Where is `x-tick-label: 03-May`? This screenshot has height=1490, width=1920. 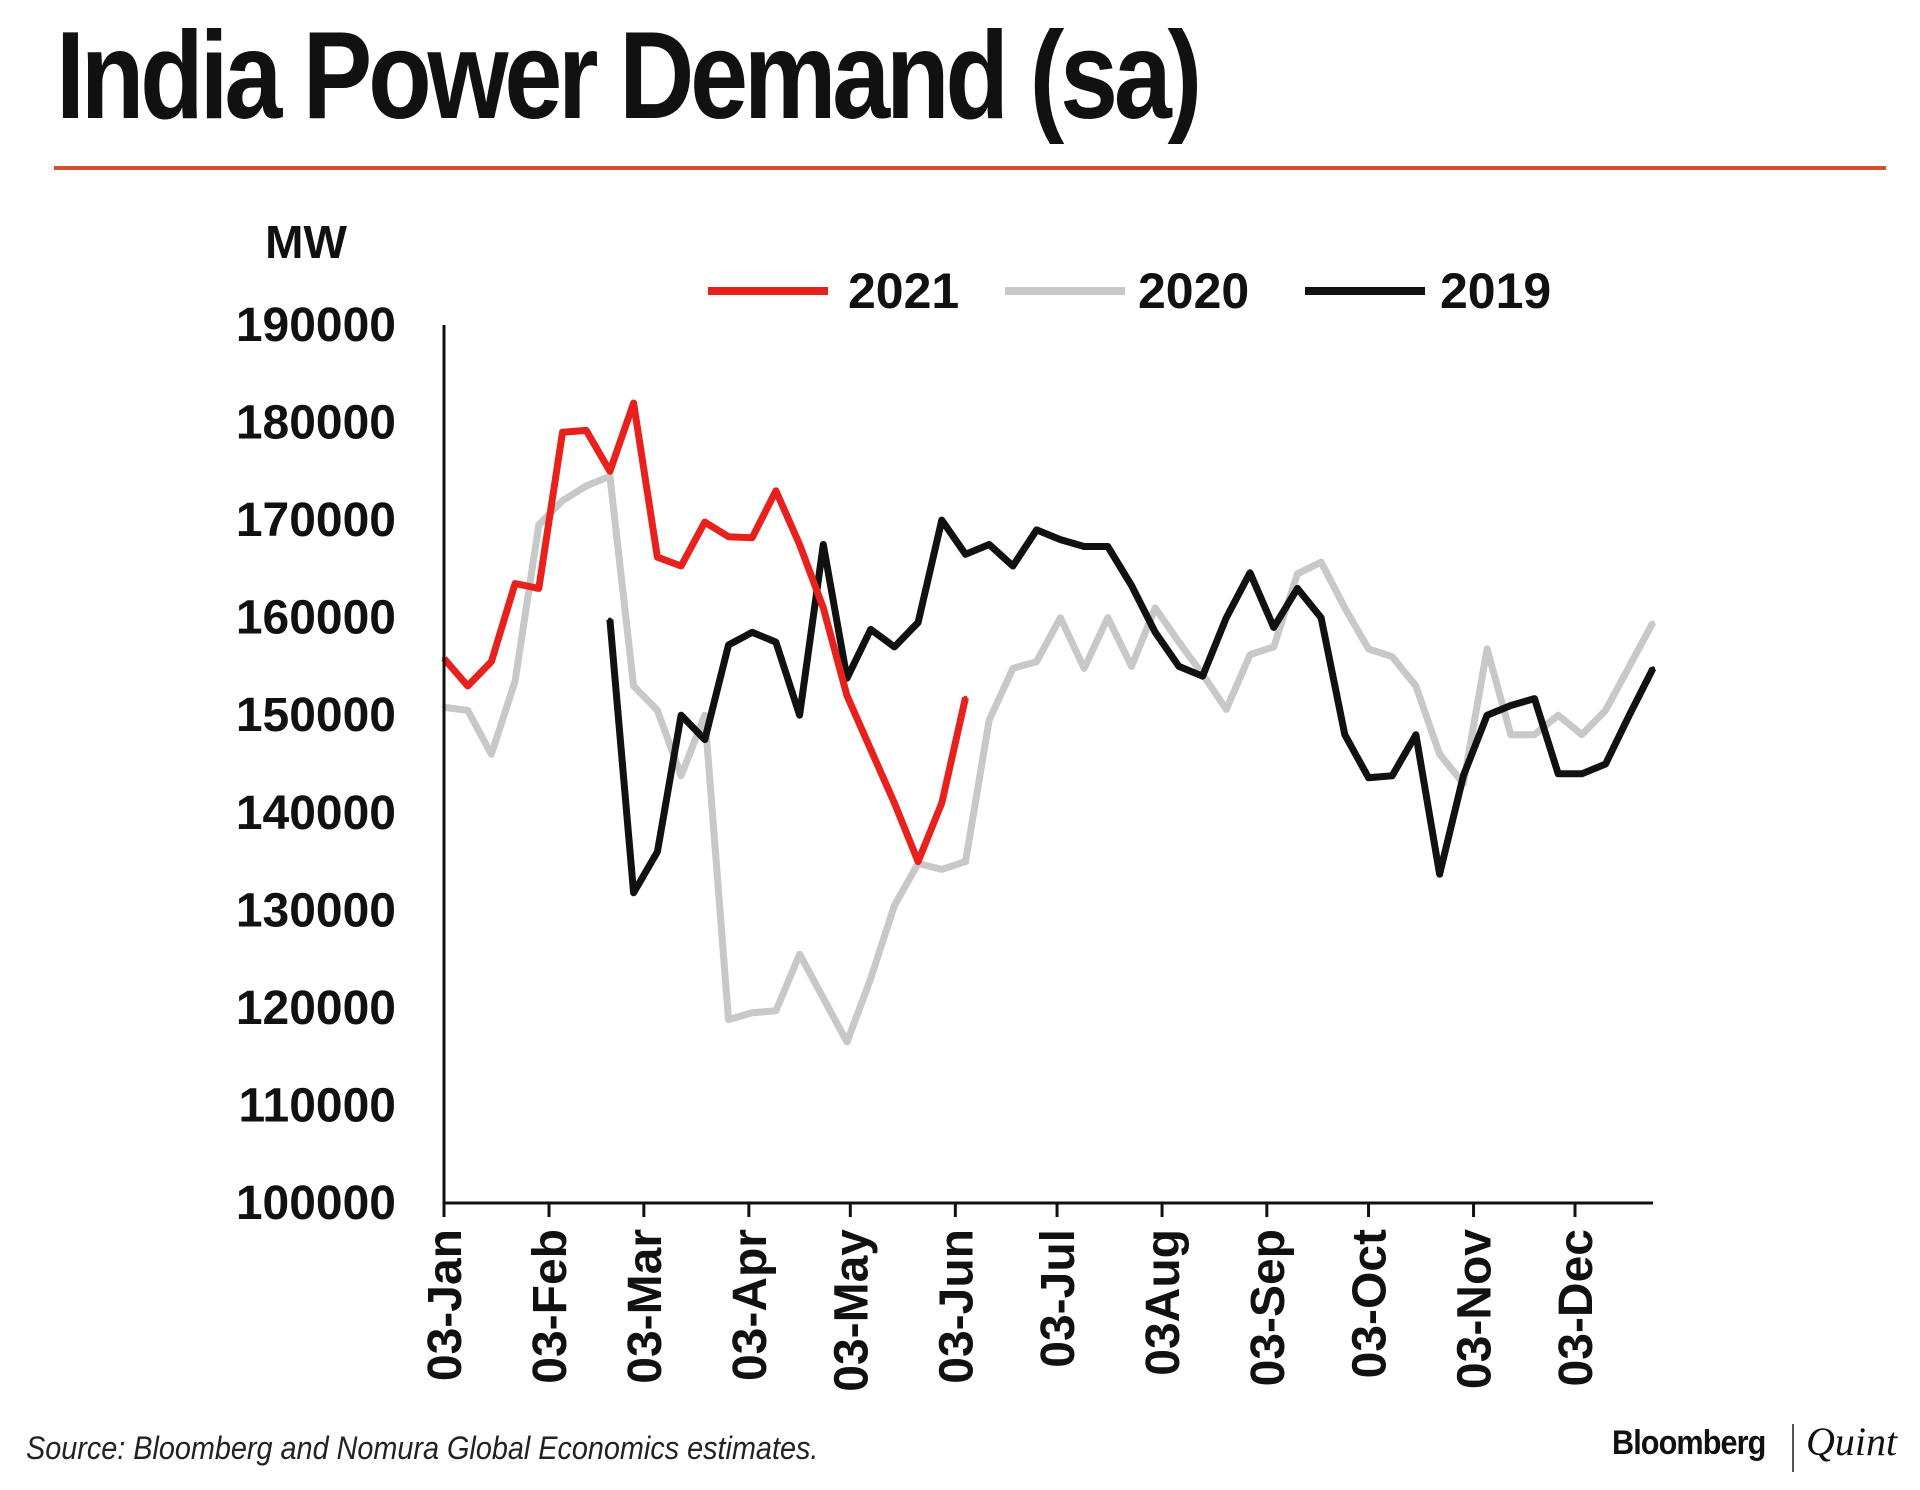
x-tick-label: 03-May is located at coordinates (851, 1310).